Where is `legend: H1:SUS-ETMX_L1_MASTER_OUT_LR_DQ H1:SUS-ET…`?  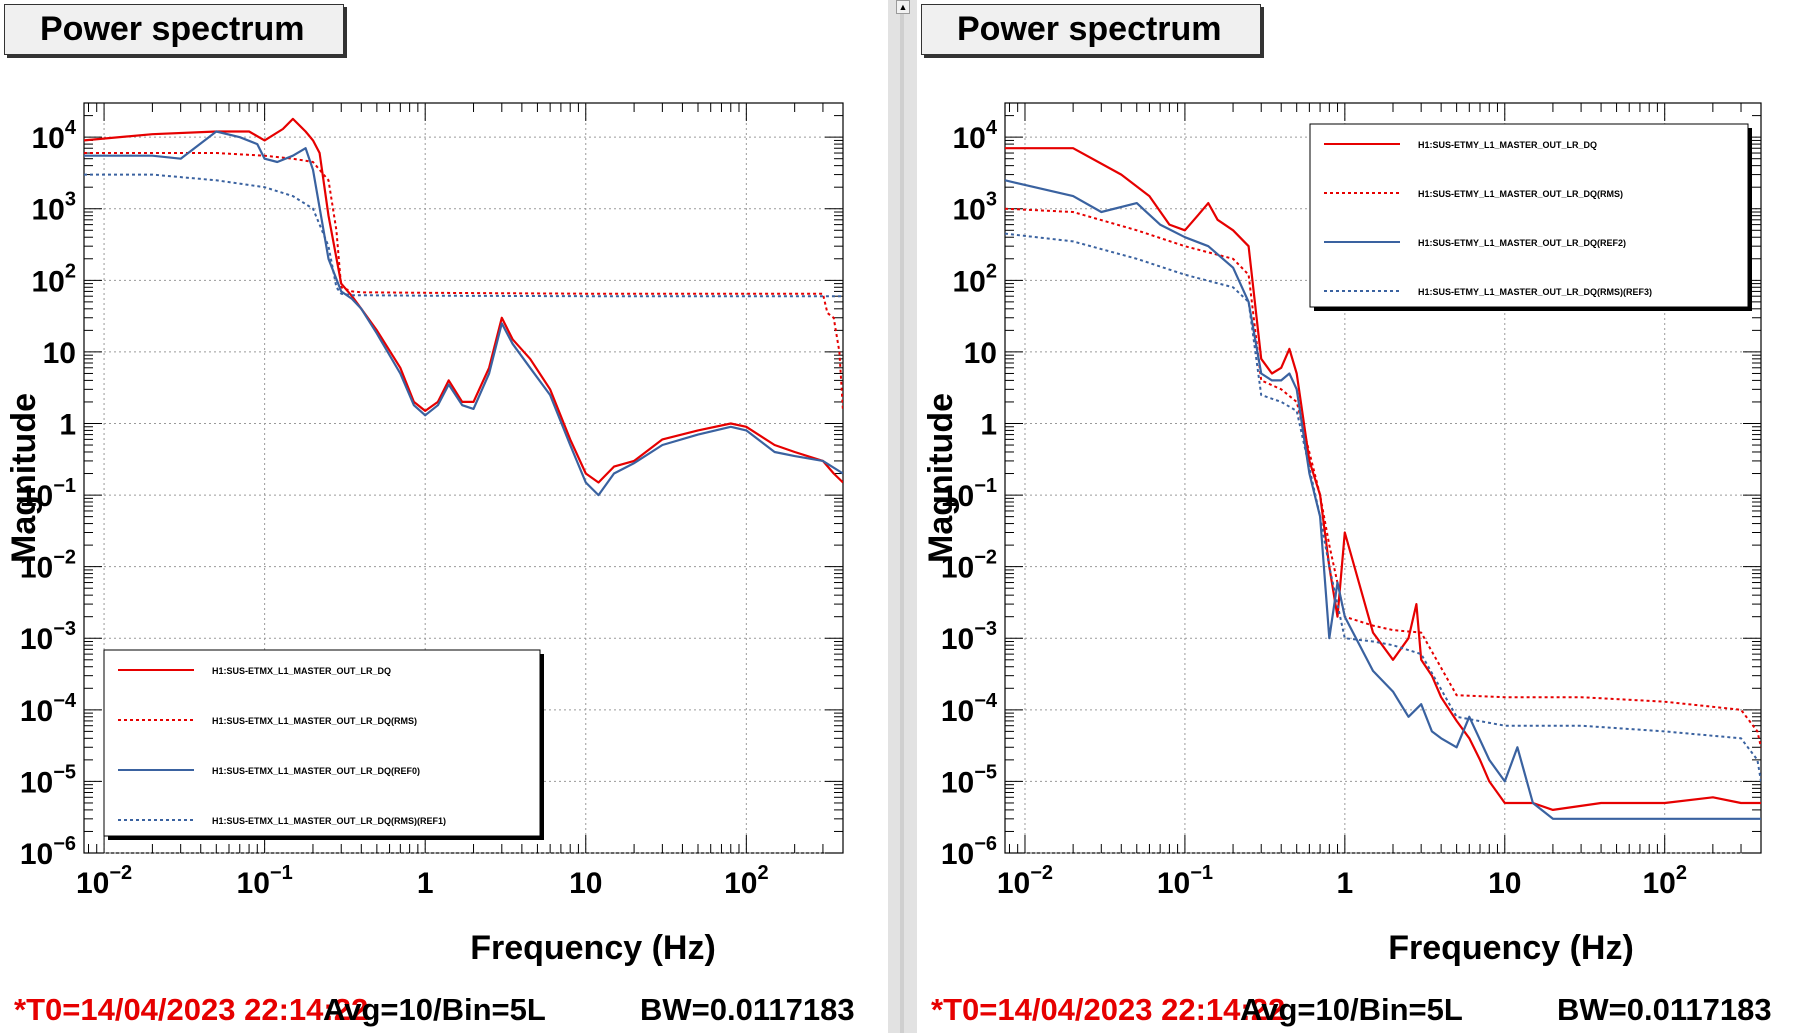
legend: H1:SUS-ETMX_L1_MASTER_OUT_LR_DQ H1:SUS-ET… is located at coordinates (323, 744).